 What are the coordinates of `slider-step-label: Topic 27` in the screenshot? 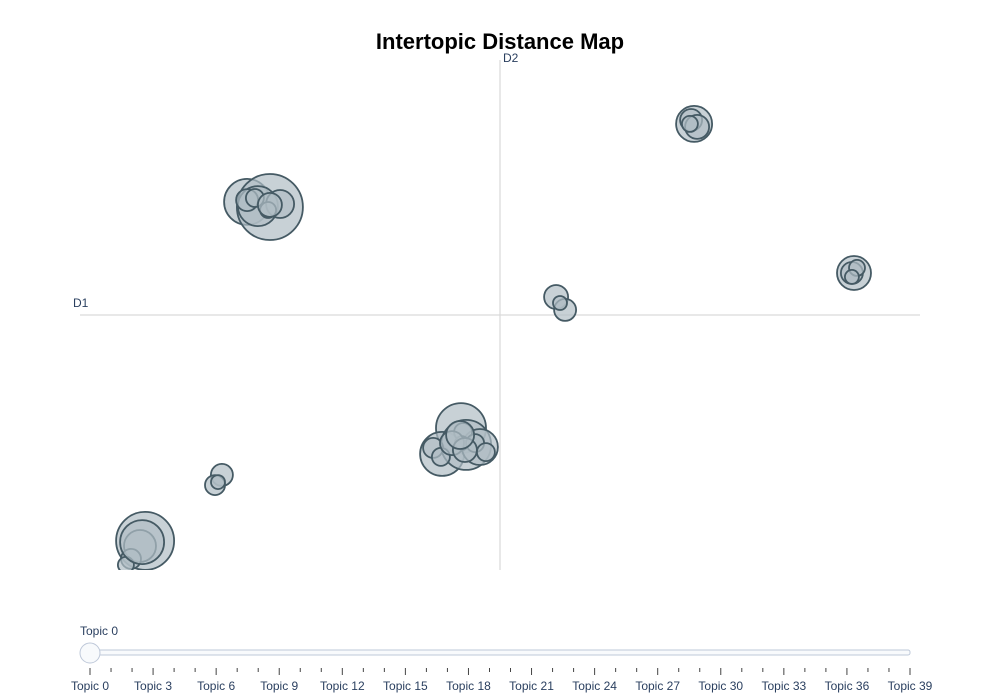 It's located at (657, 686).